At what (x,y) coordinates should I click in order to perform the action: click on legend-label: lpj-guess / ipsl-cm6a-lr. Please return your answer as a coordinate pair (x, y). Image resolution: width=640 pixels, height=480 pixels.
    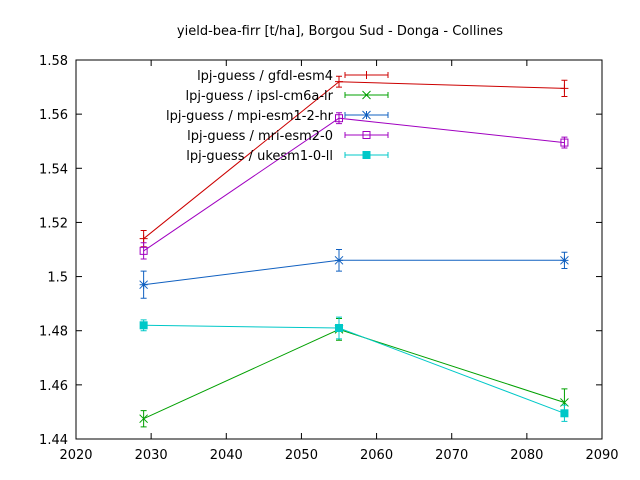
    Looking at the image, I should click on (260, 96).